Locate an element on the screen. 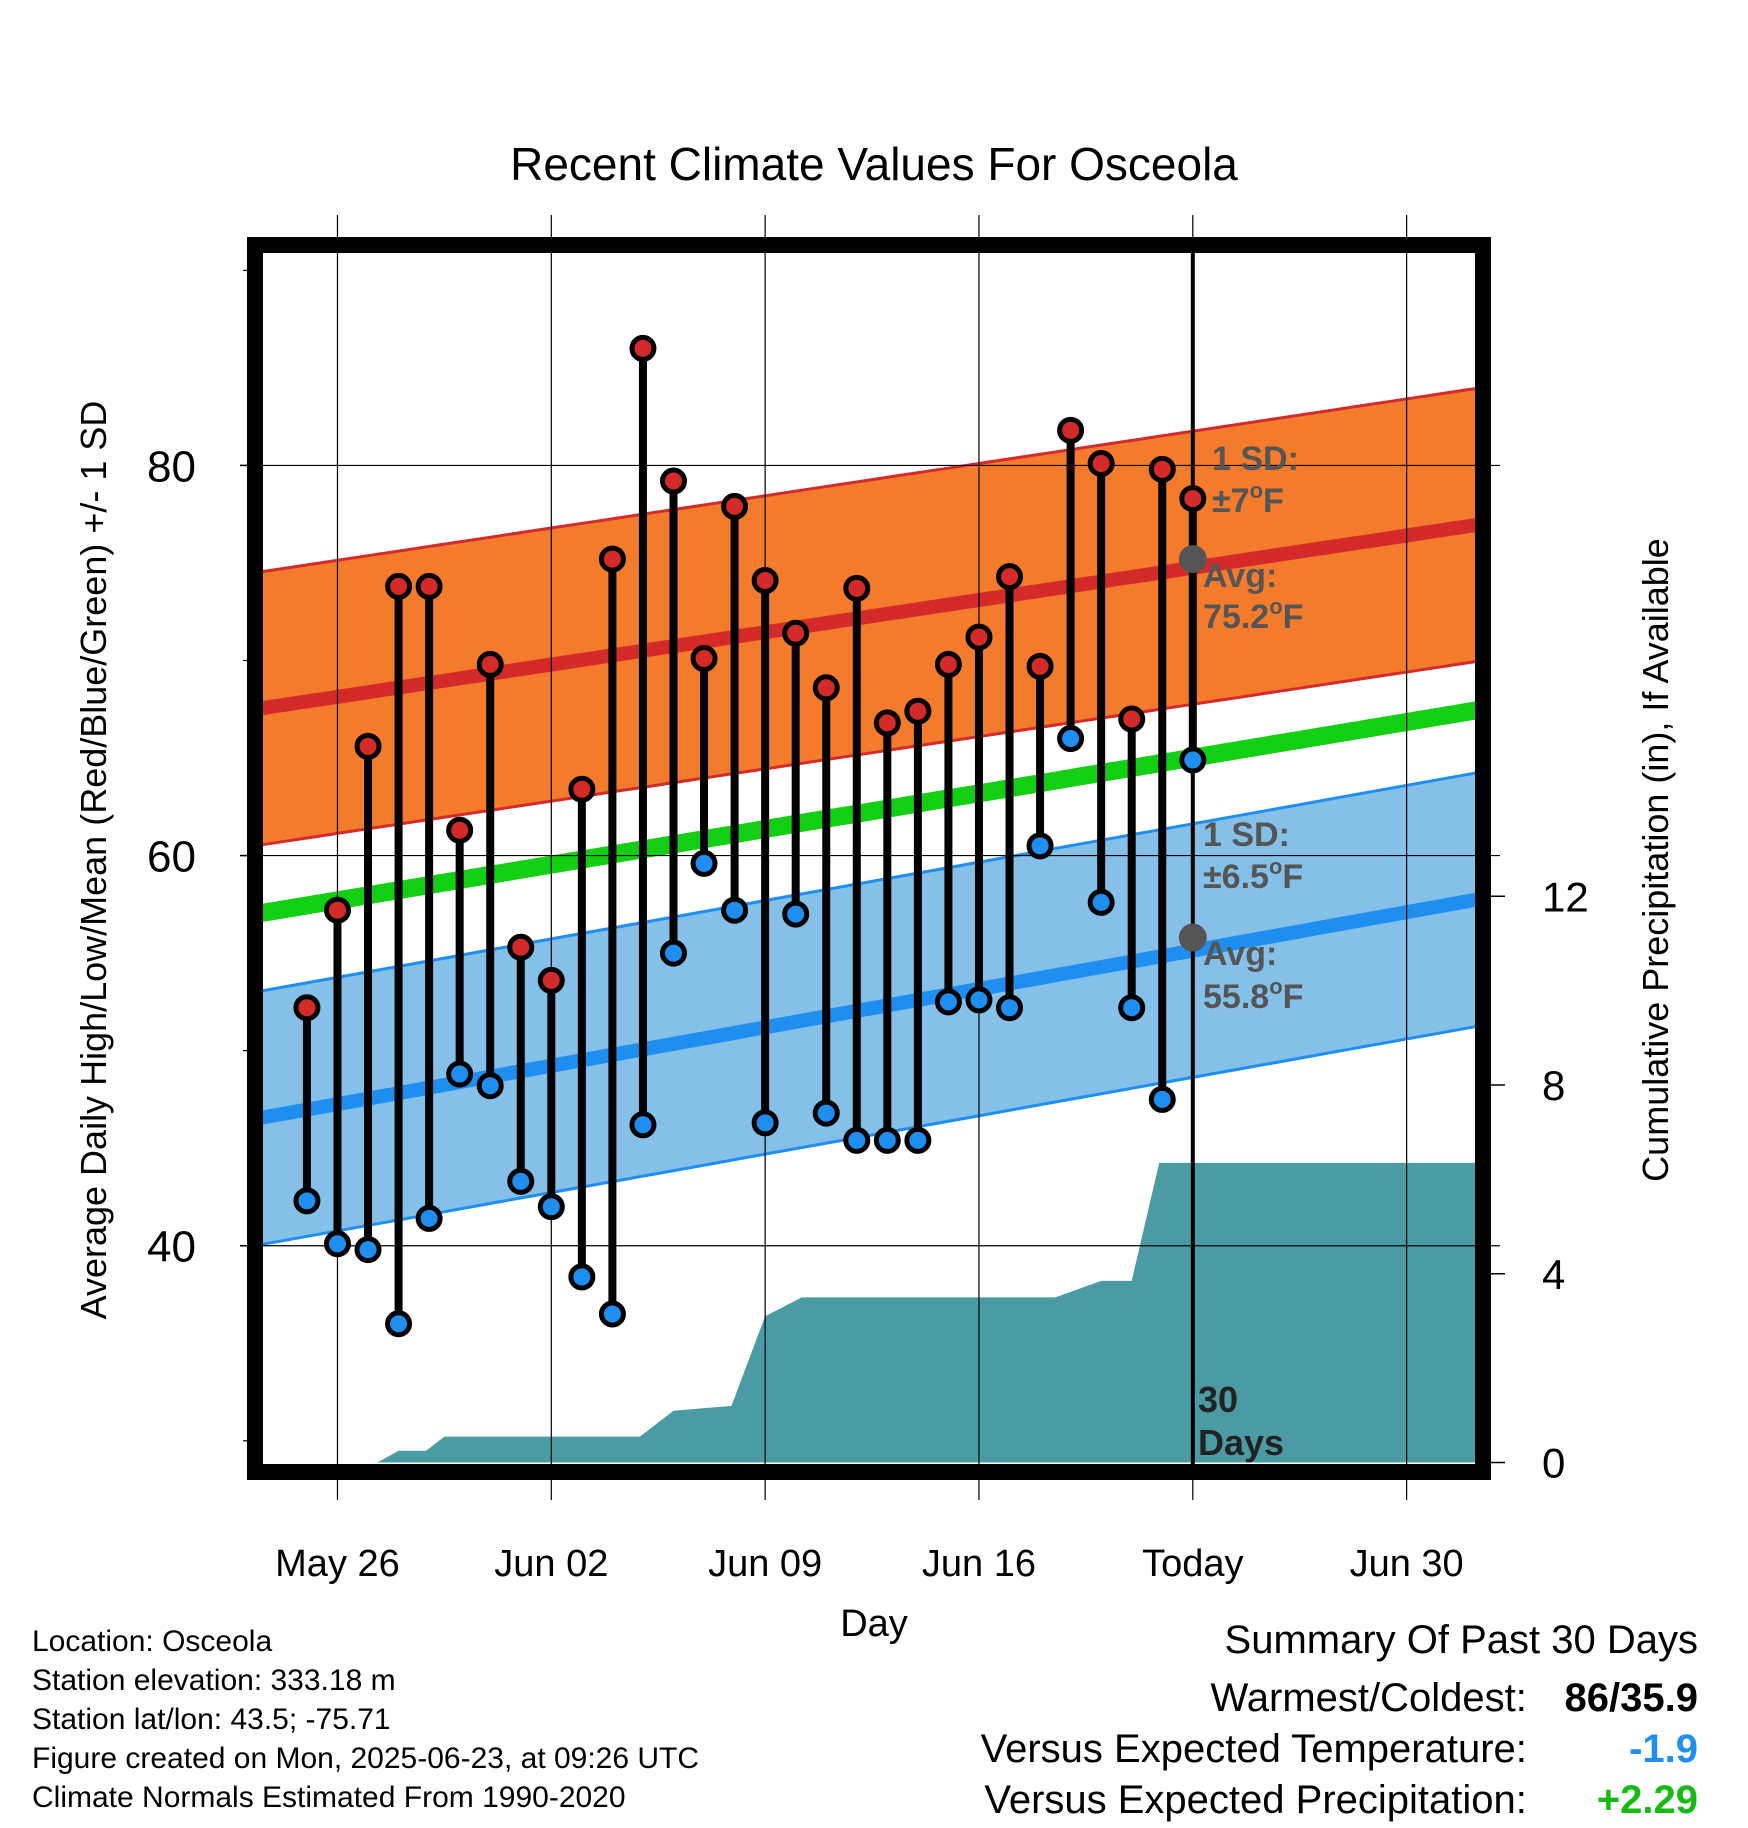 The image size is (1748, 1828). y2-tick-label: 12 is located at coordinates (1565, 896).